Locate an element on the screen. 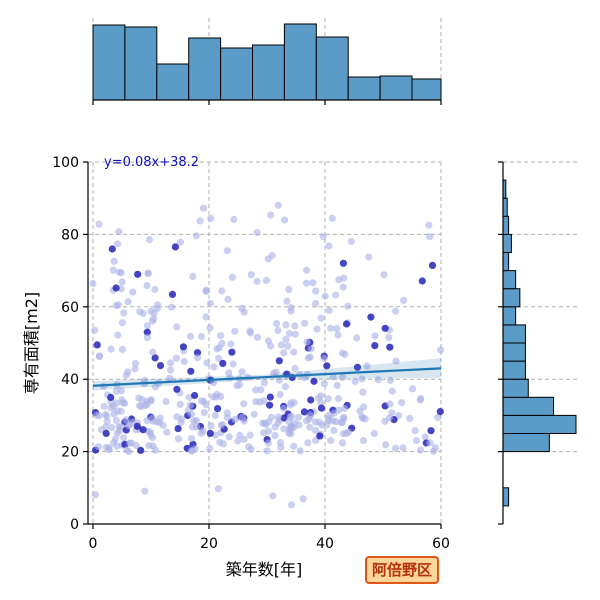 This screenshot has width=600, height=600. regression-equation: y=0.08x+38.2 is located at coordinates (151, 162).